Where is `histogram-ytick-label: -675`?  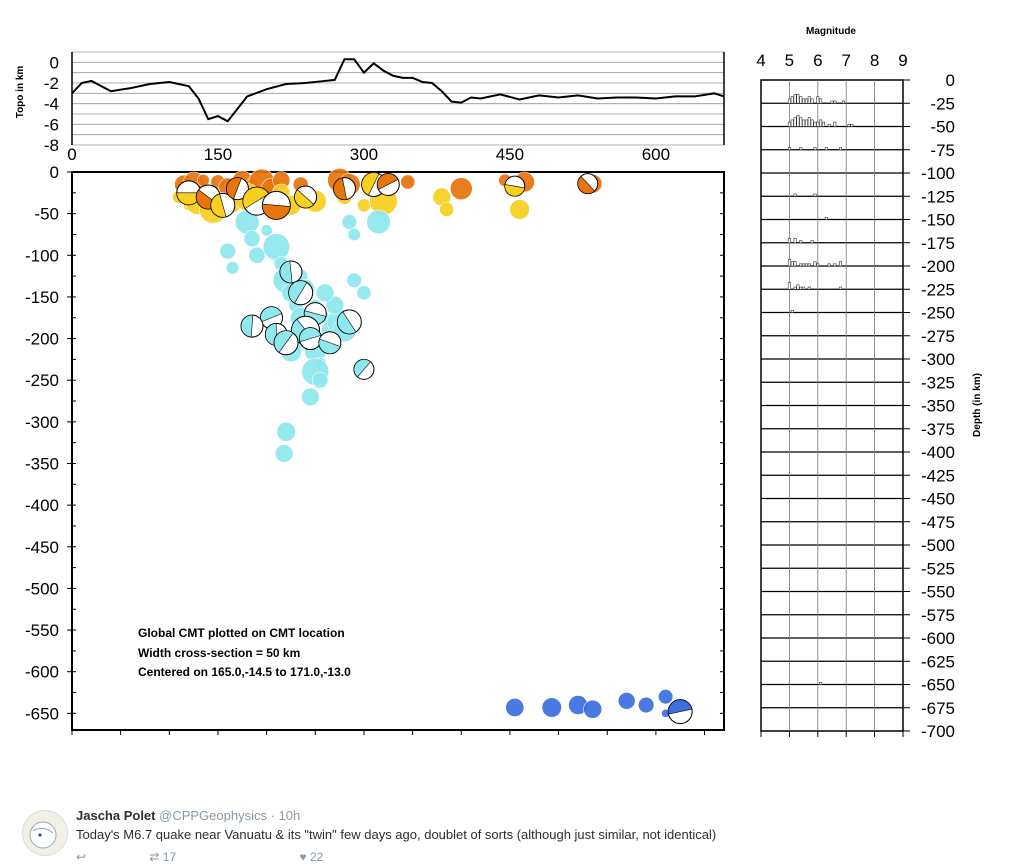
histogram-ytick-label: -675 is located at coordinates (938, 708).